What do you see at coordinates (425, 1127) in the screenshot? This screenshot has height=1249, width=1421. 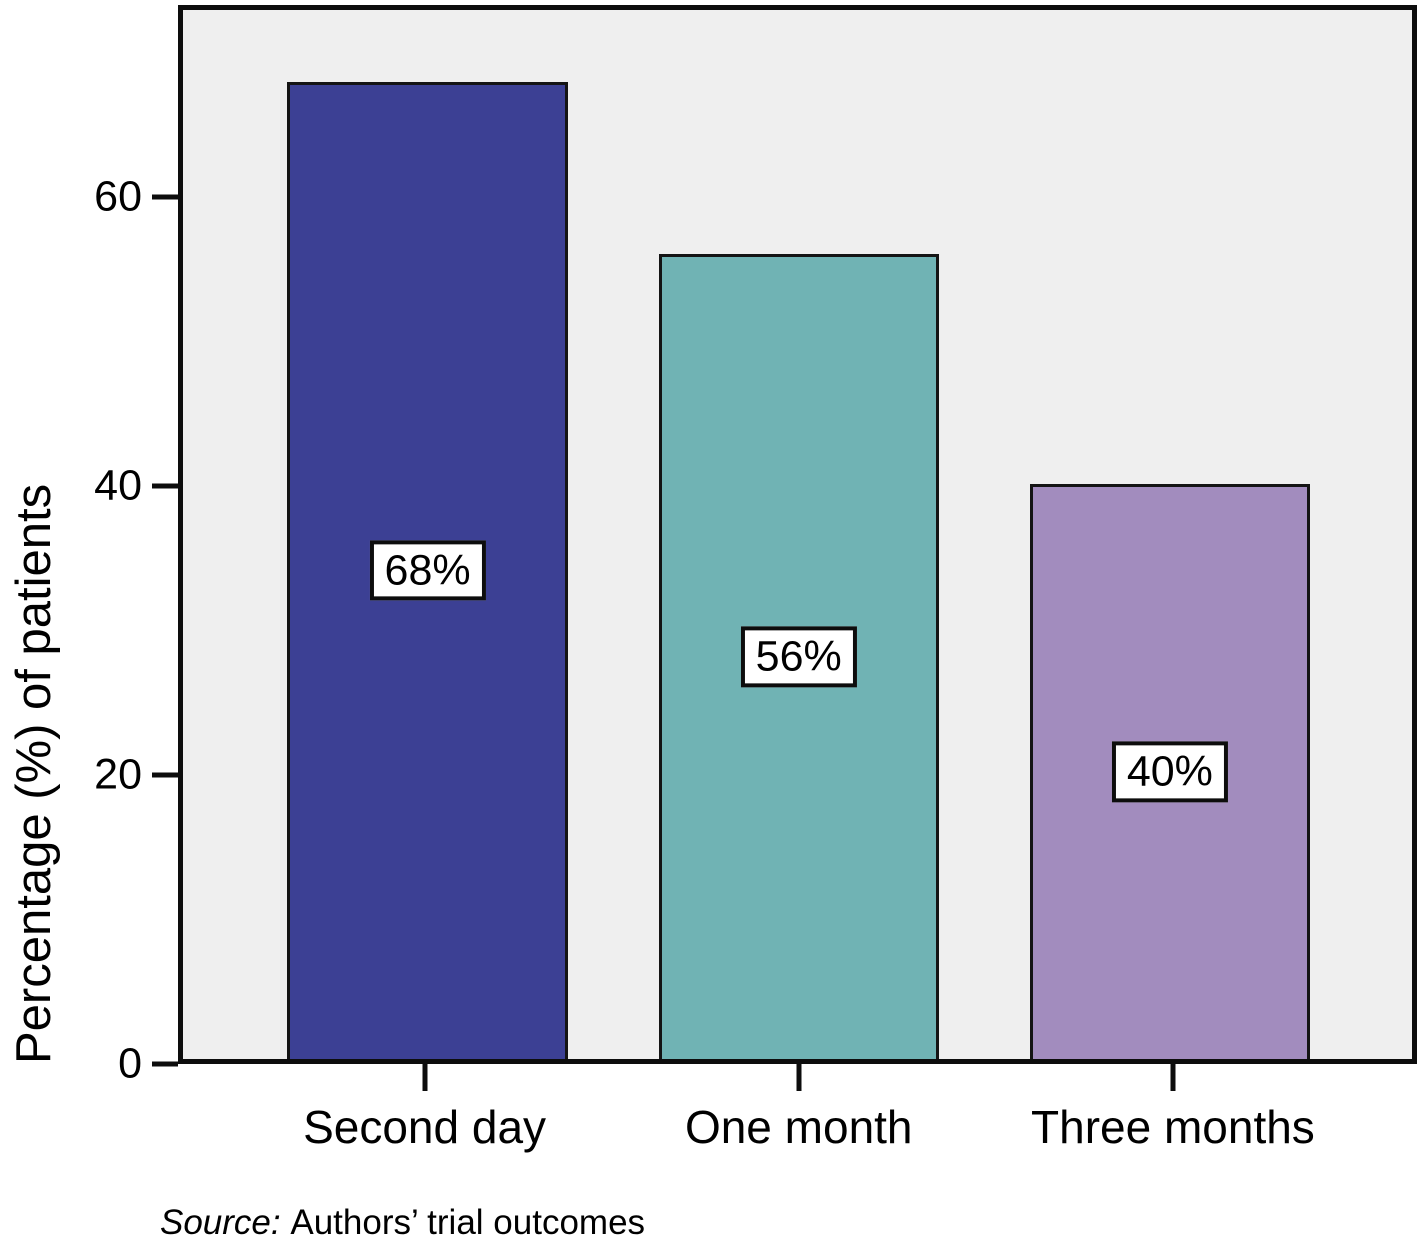 I see `x-tick-label-second-day: Second day` at bounding box center [425, 1127].